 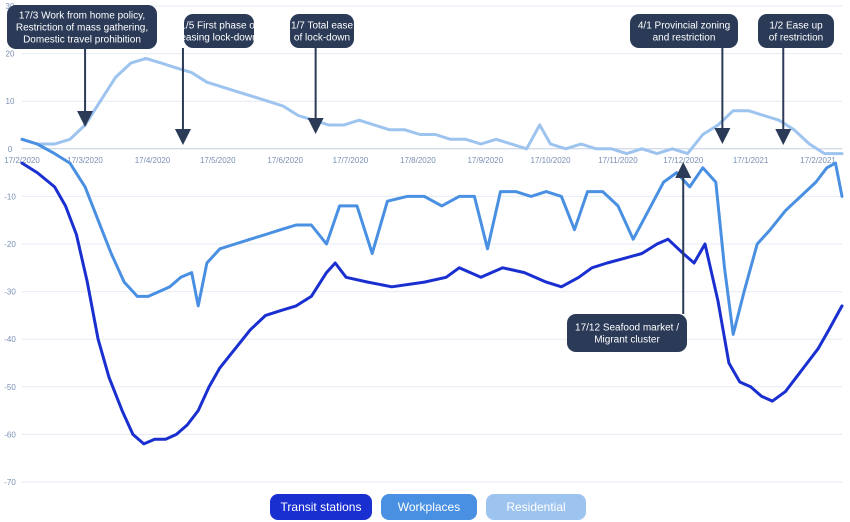 What do you see at coordinates (10, 339) in the screenshot?
I see `y-tick-label: -40` at bounding box center [10, 339].